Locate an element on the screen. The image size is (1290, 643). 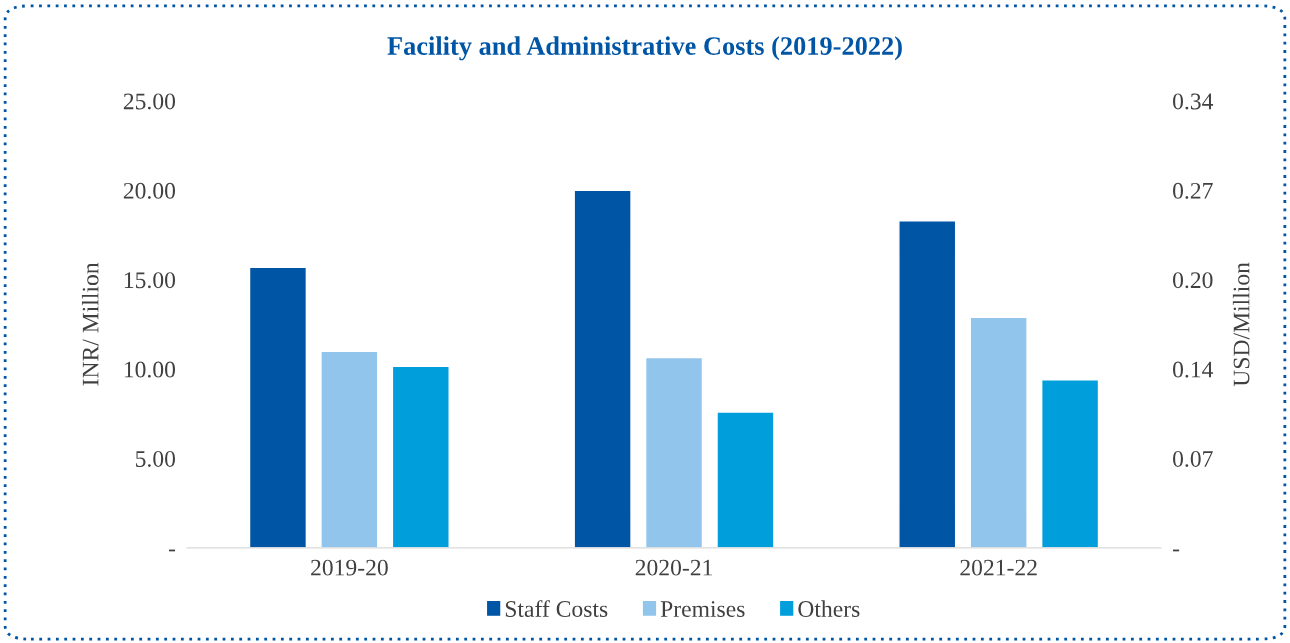
legend-label: Others is located at coordinates (829, 608).